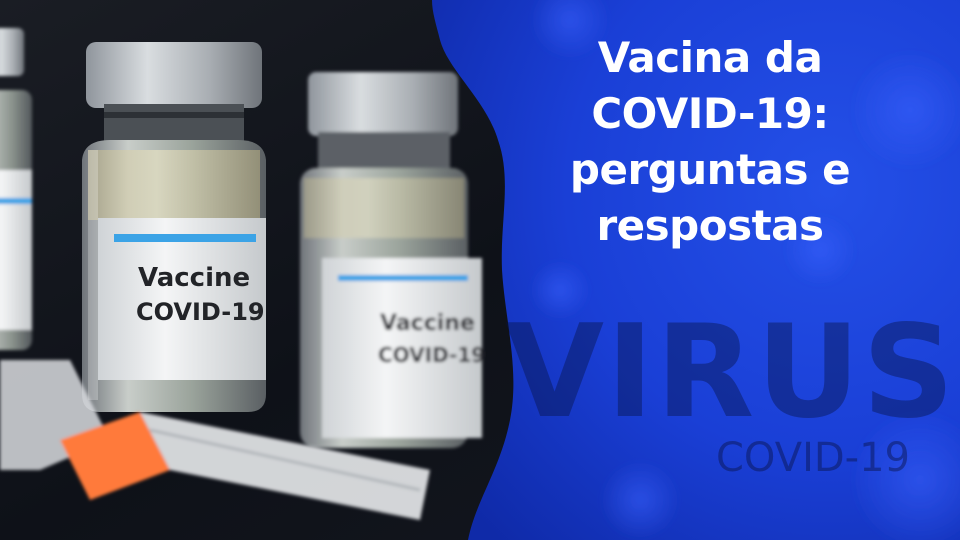 The image size is (960, 540). Describe the element at coordinates (16, 189) in the screenshot. I see `vial-left-edge` at that location.